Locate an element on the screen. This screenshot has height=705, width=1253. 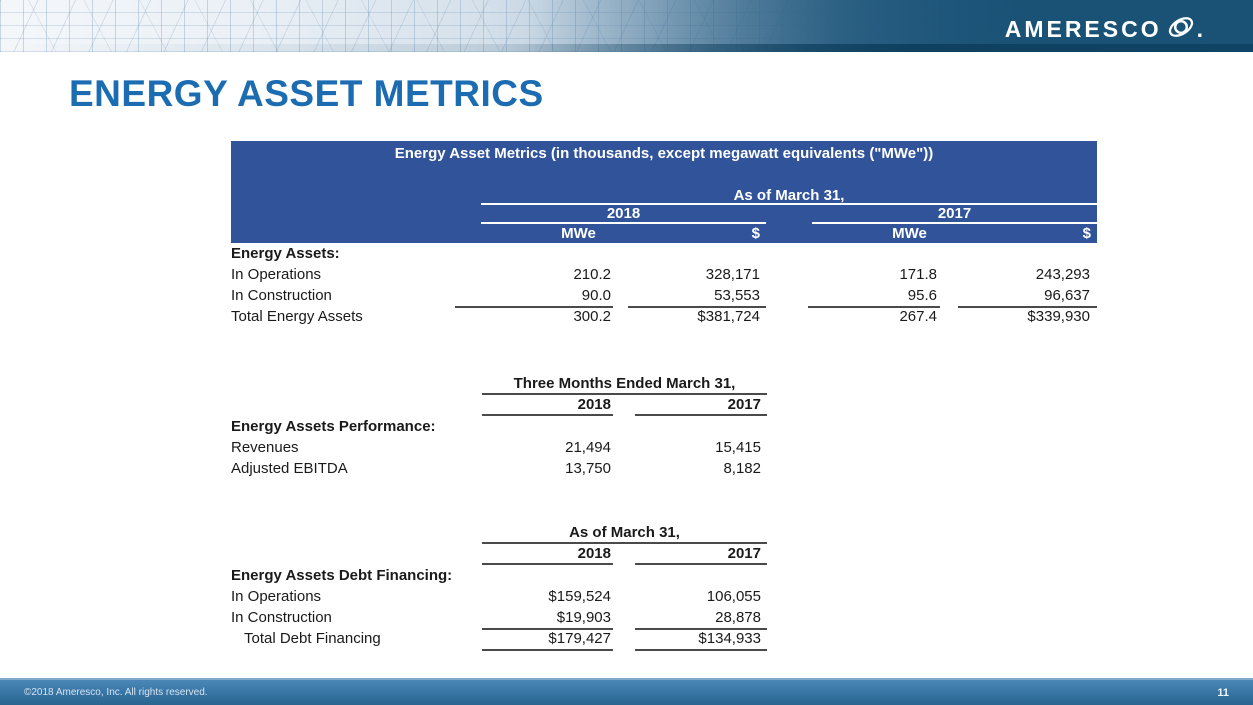
value-2018: $19,903 is located at coordinates (547, 618).